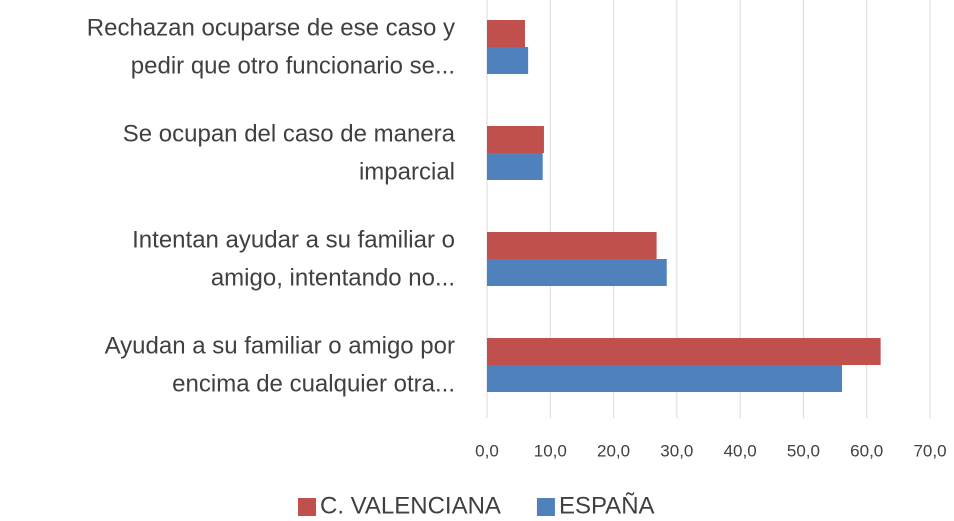  I want to click on category-label: Rechazan ocuparse de ese caso y, so click(271, 27).